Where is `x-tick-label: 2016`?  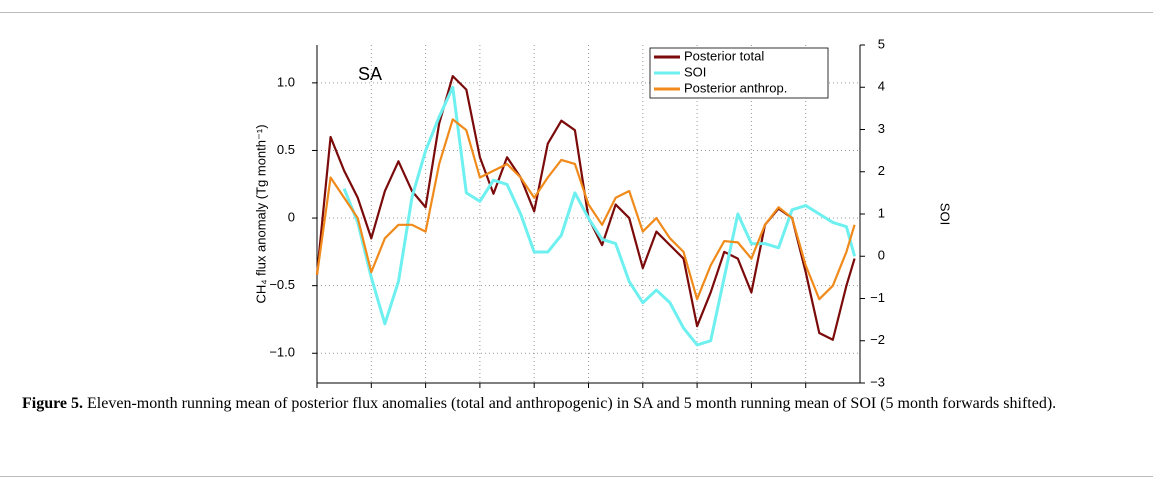
x-tick-label: 2016 is located at coordinates (724, 388).